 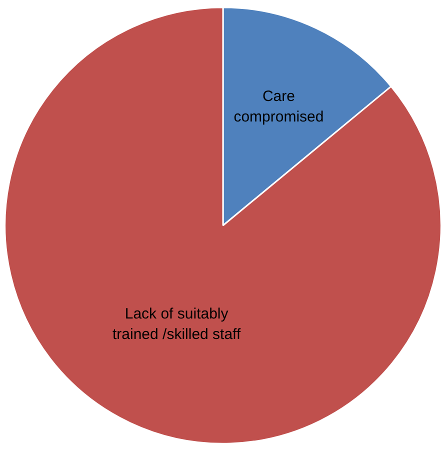 I want to click on slice-label: Care compromised, so click(x=279, y=107).